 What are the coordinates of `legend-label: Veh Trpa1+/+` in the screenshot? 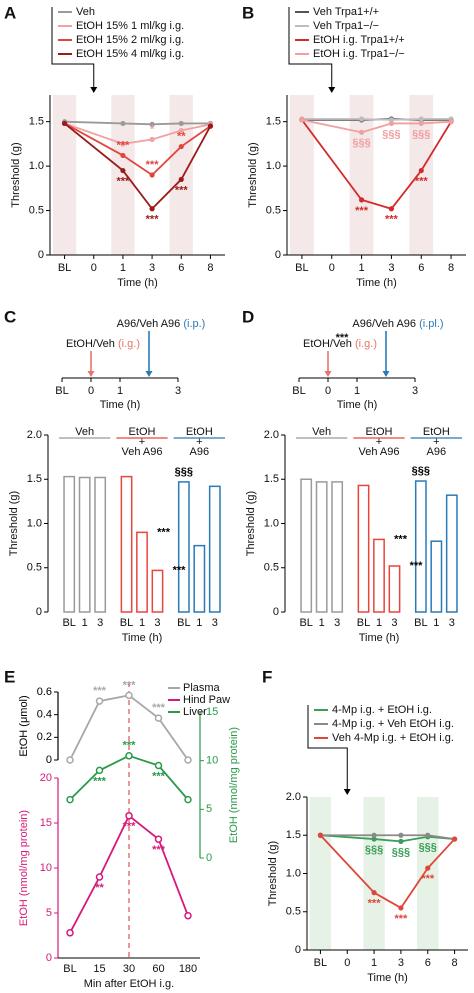 It's located at (346, 12).